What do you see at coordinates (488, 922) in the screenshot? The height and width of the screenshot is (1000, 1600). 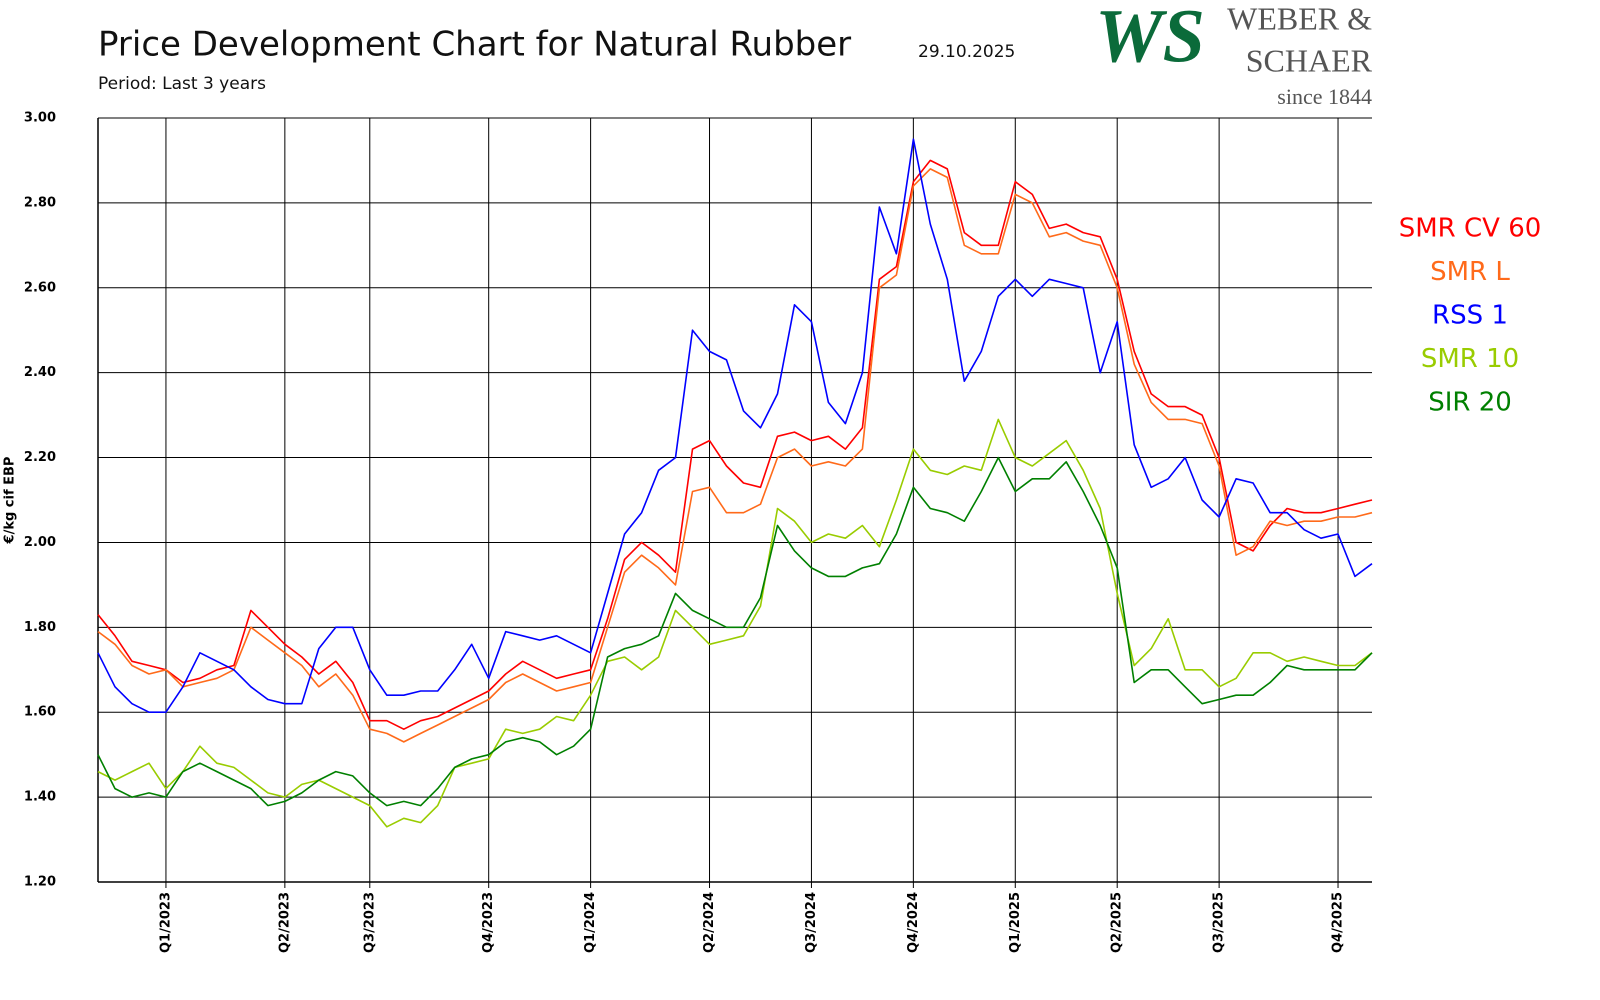 I see `x-tick-label: Q4/2023` at bounding box center [488, 922].